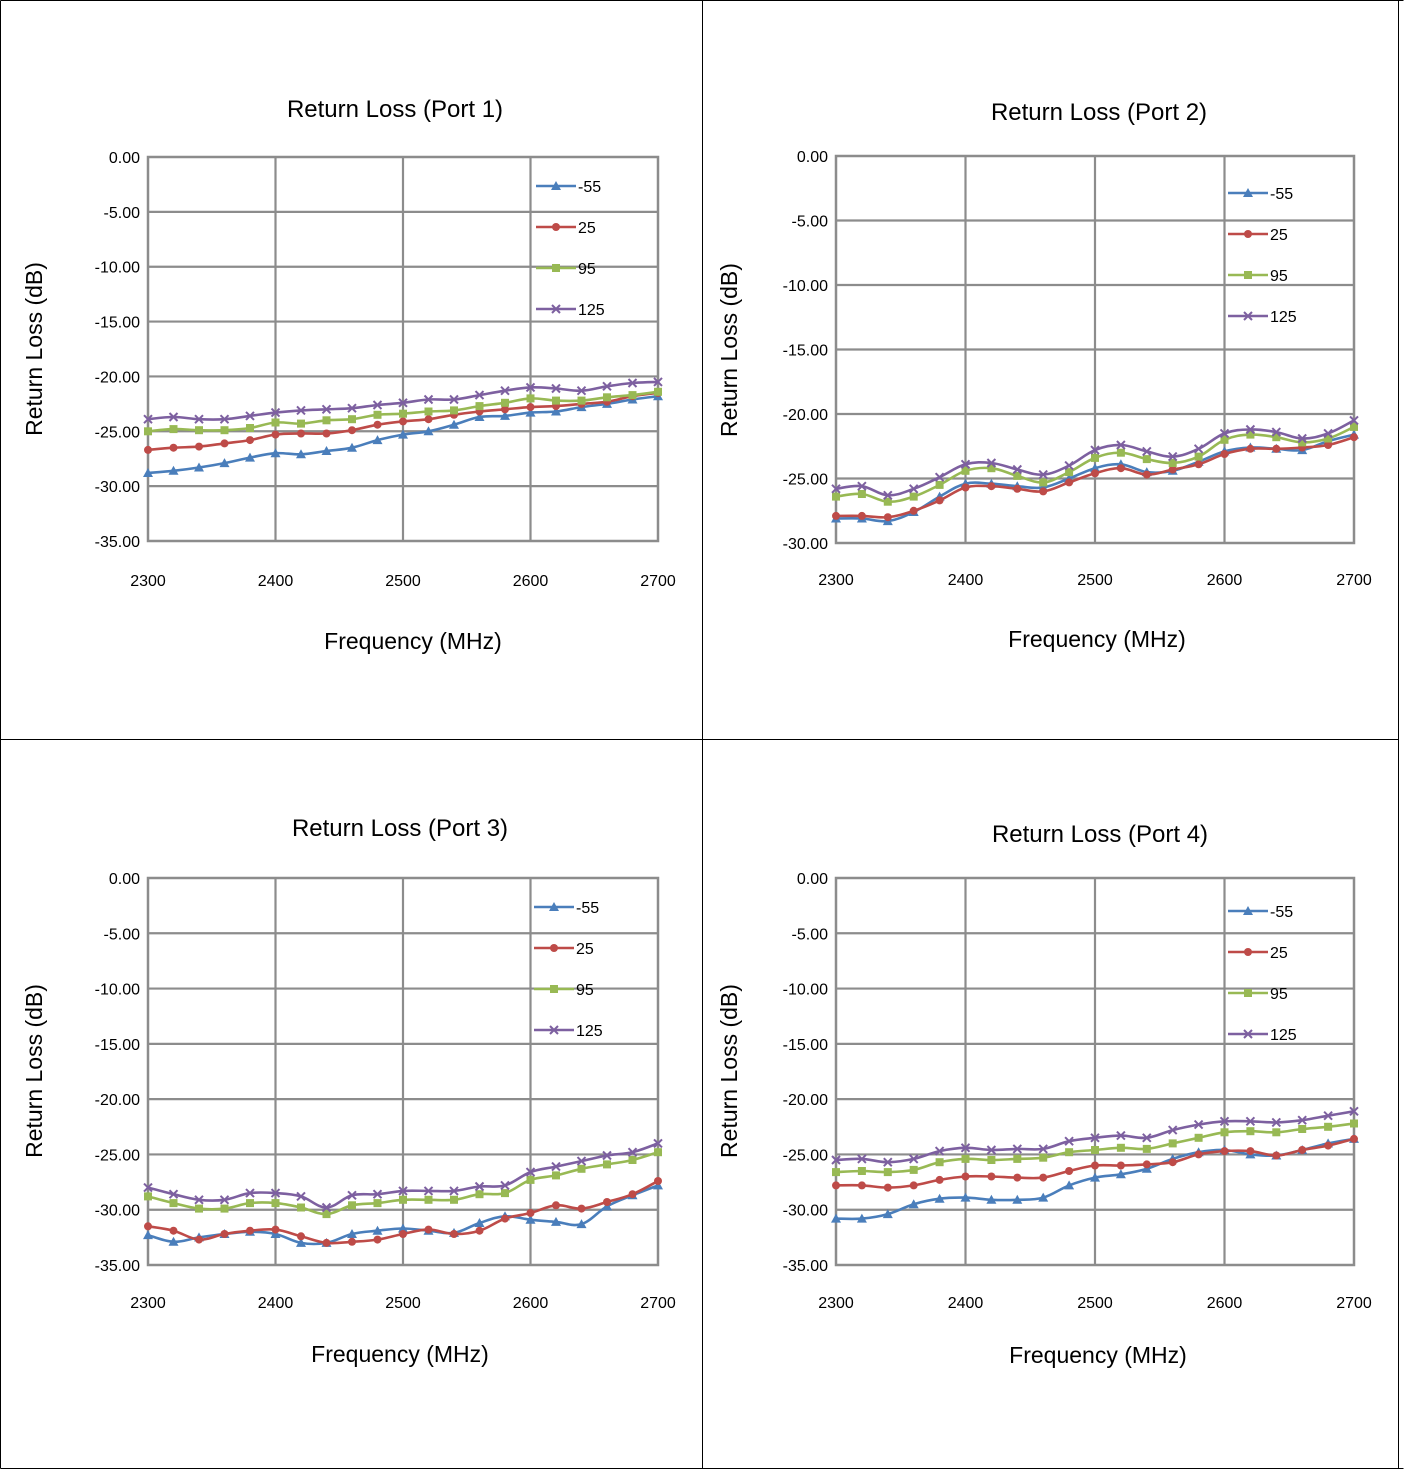 This screenshot has width=1404, height=1469. I want to click on legend-label: 95, so click(585, 990).